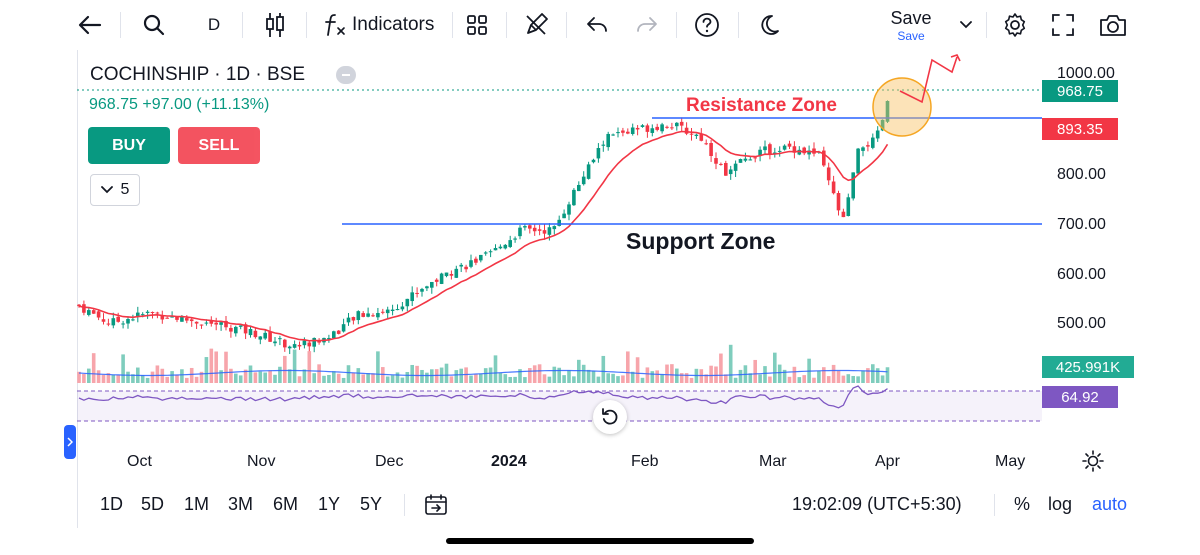 Image resolution: width=1200 pixels, height=555 pixels. Describe the element at coordinates (911, 25) in the screenshot. I see `save-button: Save Save` at that location.